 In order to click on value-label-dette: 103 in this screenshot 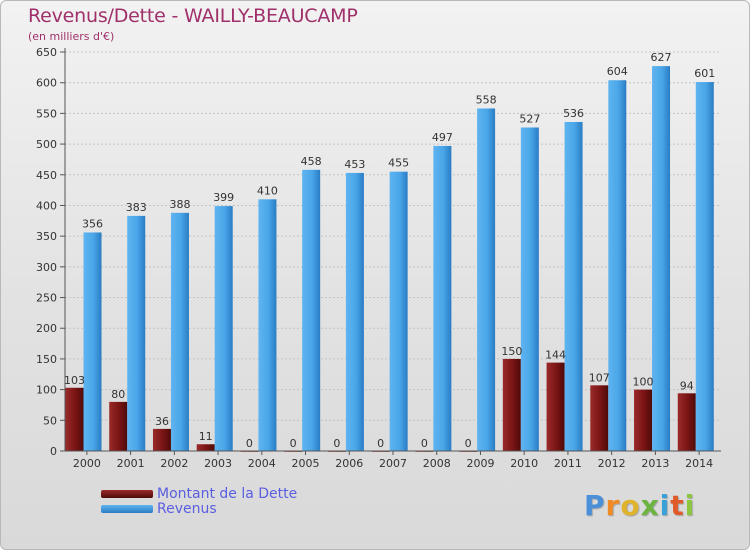, I will do `click(74, 380)`.